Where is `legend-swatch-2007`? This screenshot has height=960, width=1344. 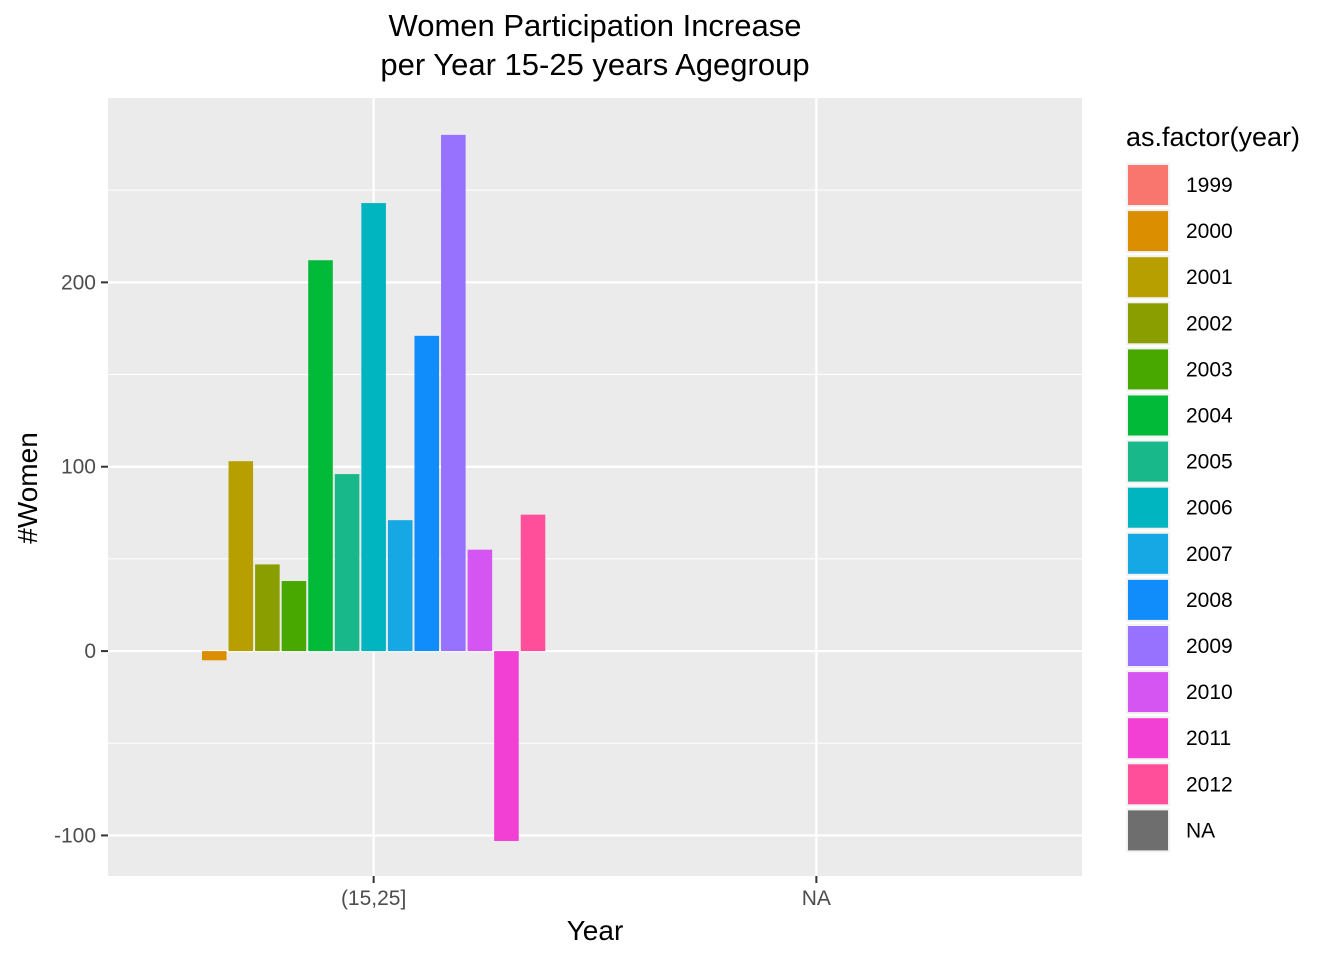
legend-swatch-2007 is located at coordinates (1148, 553).